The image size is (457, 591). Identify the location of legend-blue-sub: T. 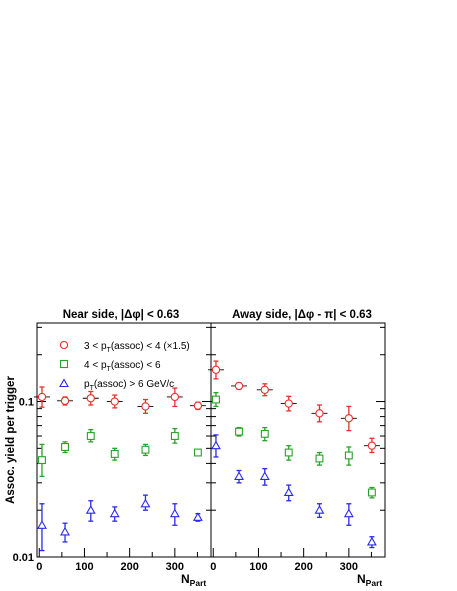
(92, 388).